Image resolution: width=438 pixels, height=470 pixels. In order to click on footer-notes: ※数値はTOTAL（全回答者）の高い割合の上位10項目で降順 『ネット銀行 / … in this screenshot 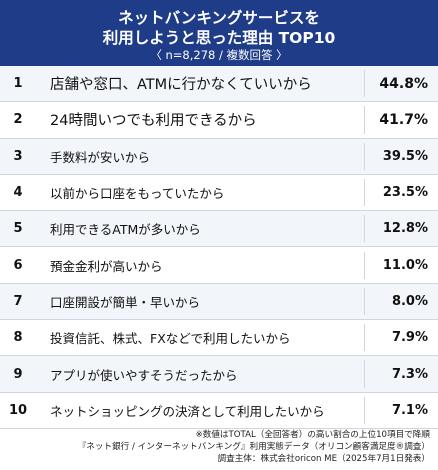, I will do `click(215, 447)`.